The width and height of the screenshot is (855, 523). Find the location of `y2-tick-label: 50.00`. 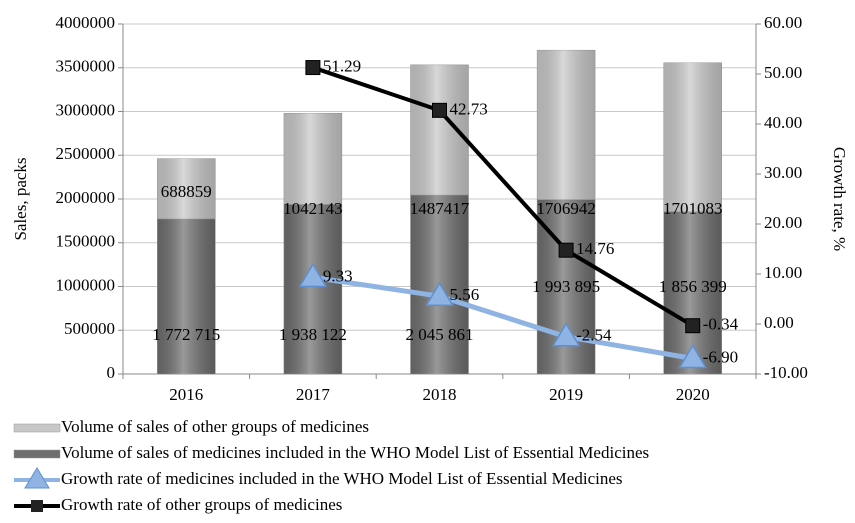

y2-tick-label: 50.00 is located at coordinates (783, 72).